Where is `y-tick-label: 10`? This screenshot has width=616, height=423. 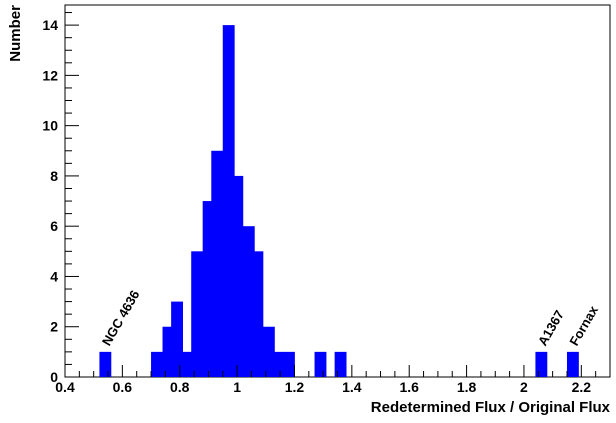
y-tick-label: 10 is located at coordinates (50, 126).